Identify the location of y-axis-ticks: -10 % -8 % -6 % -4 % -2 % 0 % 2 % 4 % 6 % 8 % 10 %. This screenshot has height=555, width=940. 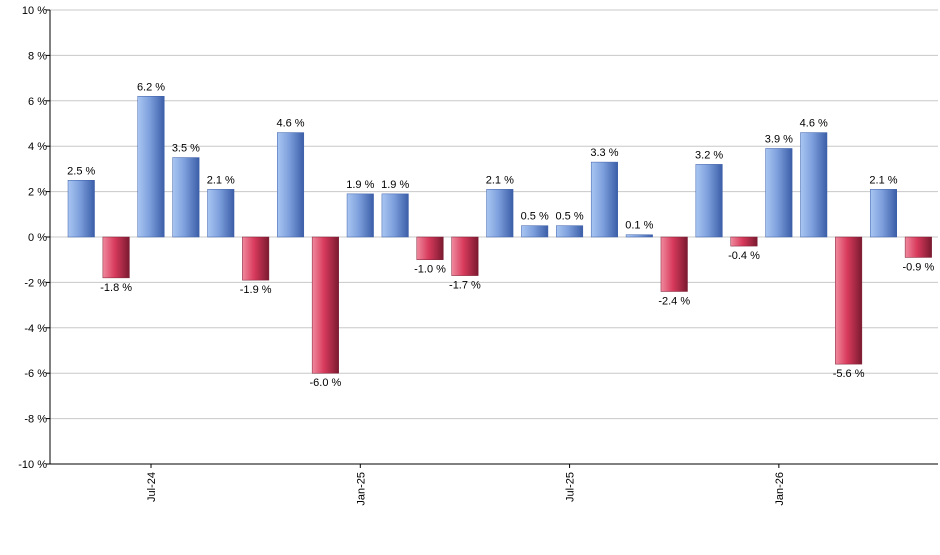
(34, 238).